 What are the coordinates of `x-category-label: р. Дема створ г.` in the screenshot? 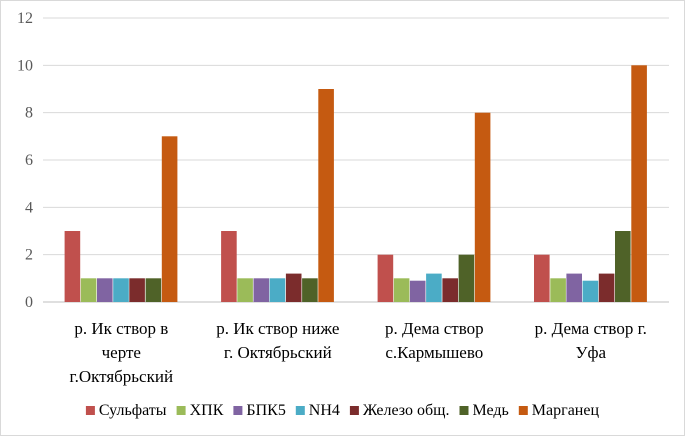 It's located at (591, 328).